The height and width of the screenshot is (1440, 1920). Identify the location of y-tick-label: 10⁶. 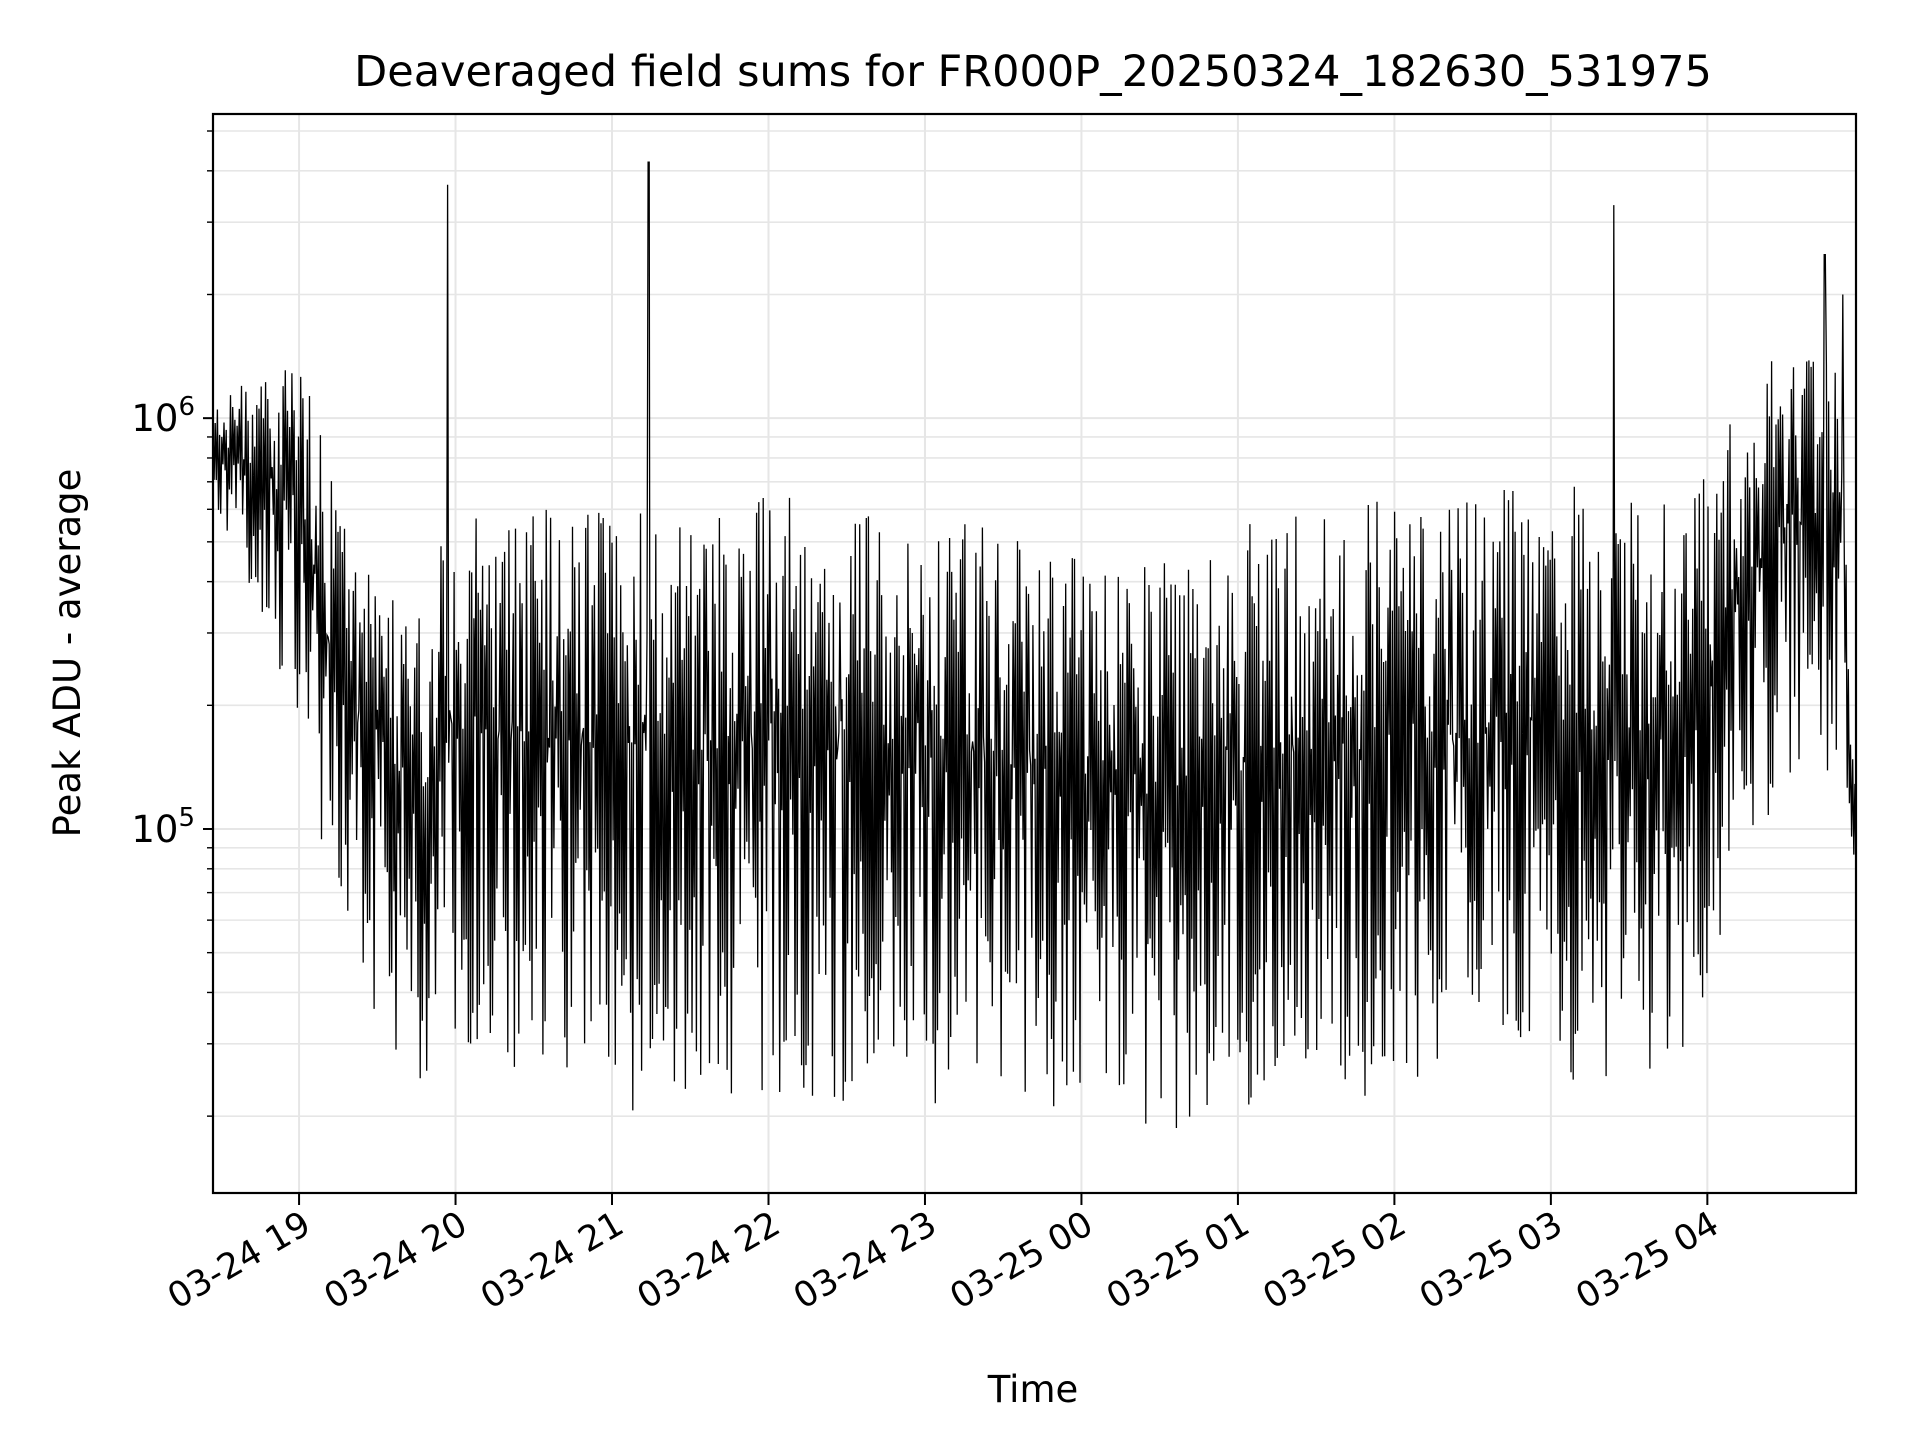
(163, 416).